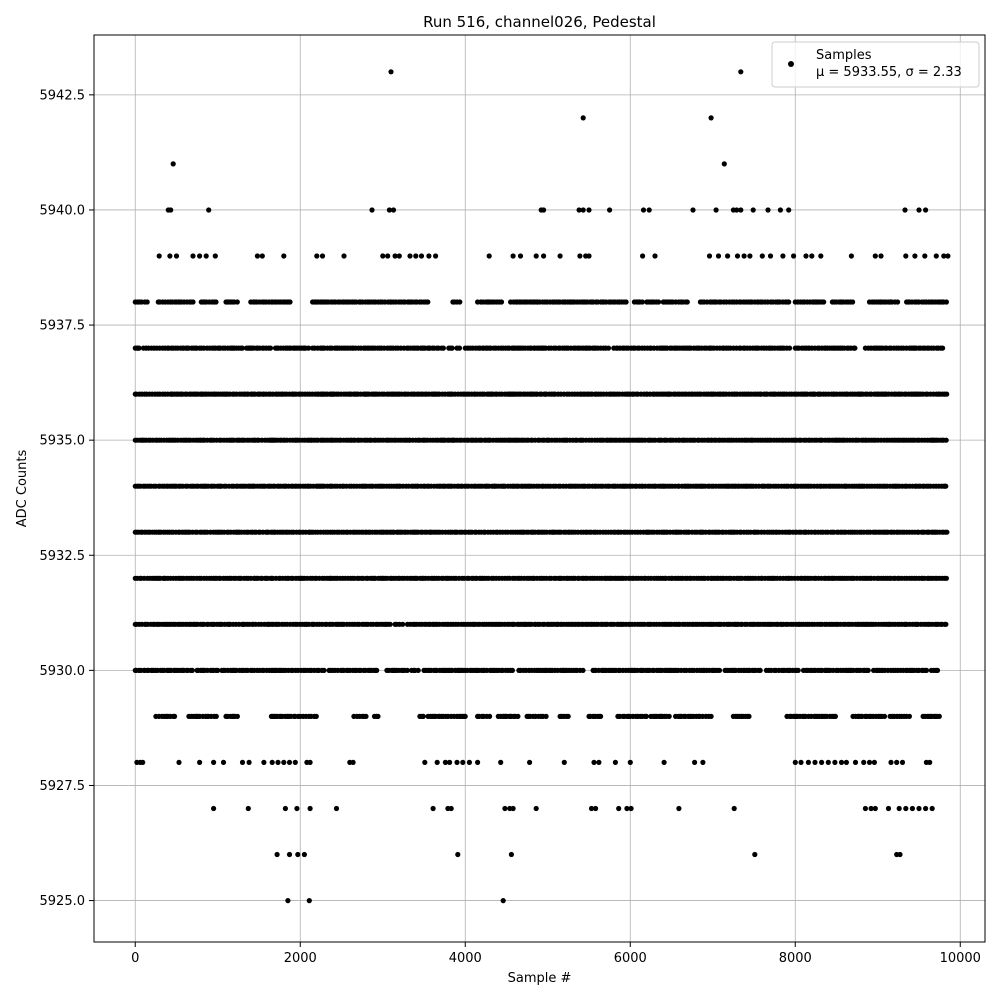 The height and width of the screenshot is (1000, 1000). What do you see at coordinates (540, 978) in the screenshot?
I see `x-axis-label: Sample #` at bounding box center [540, 978].